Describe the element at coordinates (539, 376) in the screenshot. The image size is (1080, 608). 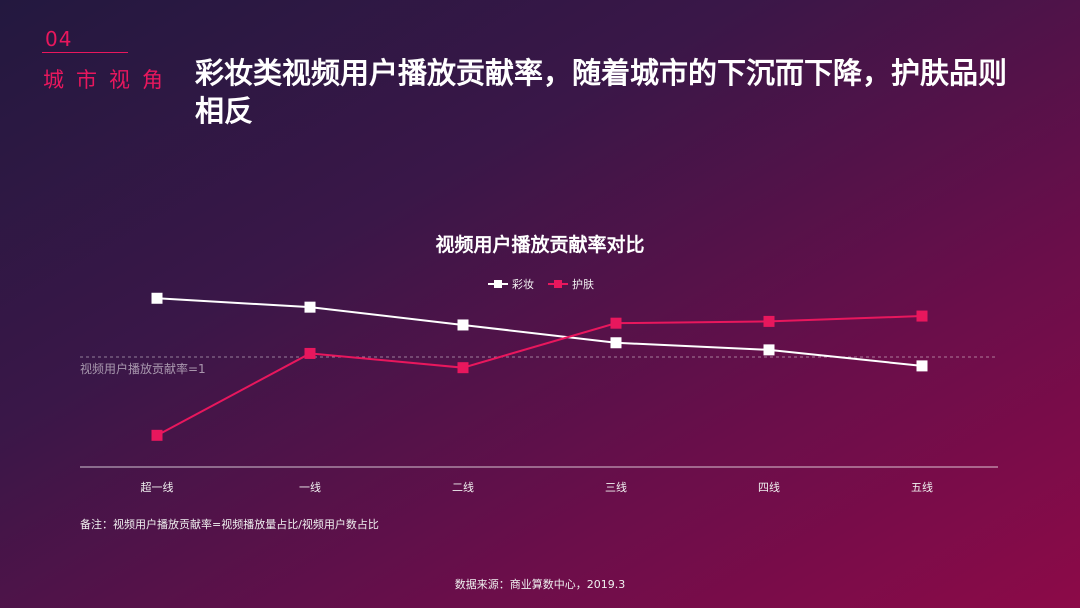
I see `series-line-skincare` at that location.